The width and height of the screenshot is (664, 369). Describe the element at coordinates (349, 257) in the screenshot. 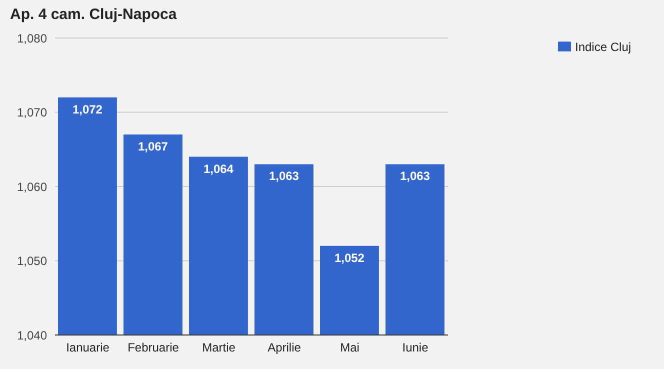

I see `data-label: 1,052` at that location.